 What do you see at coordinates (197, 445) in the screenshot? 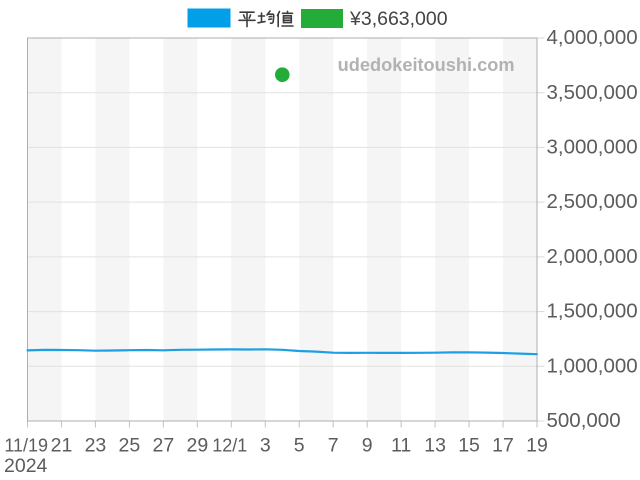
I see `svg-text: 29` at bounding box center [197, 445].